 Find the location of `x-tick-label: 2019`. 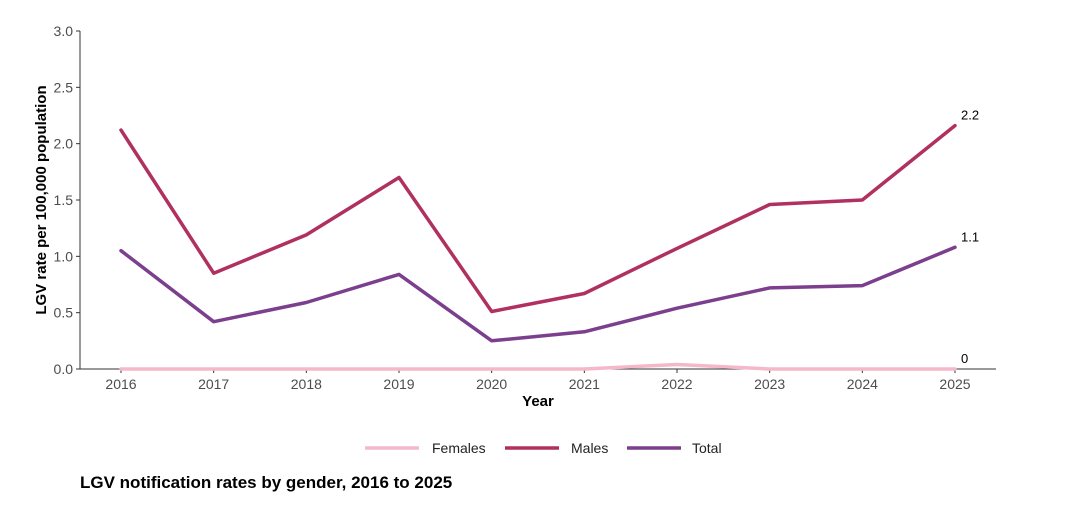

x-tick-label: 2019 is located at coordinates (398, 384).